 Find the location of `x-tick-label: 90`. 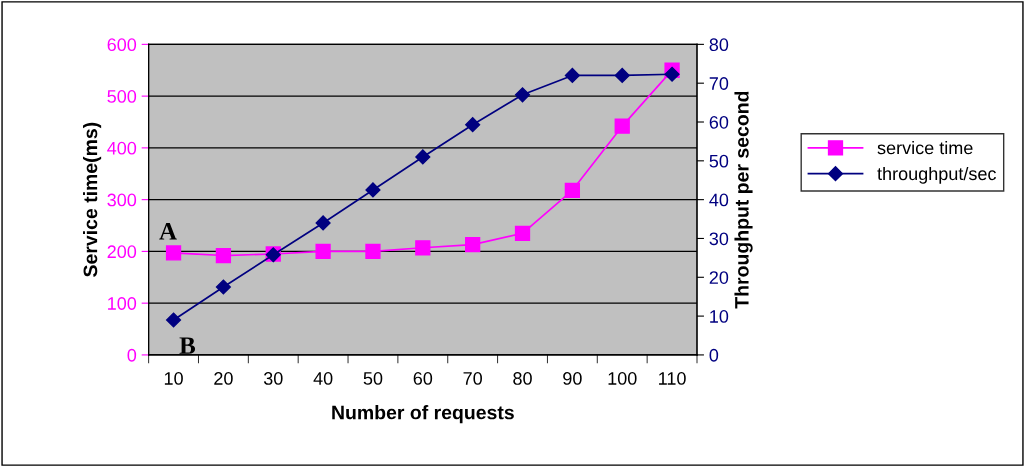

x-tick-label: 90 is located at coordinates (572, 378).